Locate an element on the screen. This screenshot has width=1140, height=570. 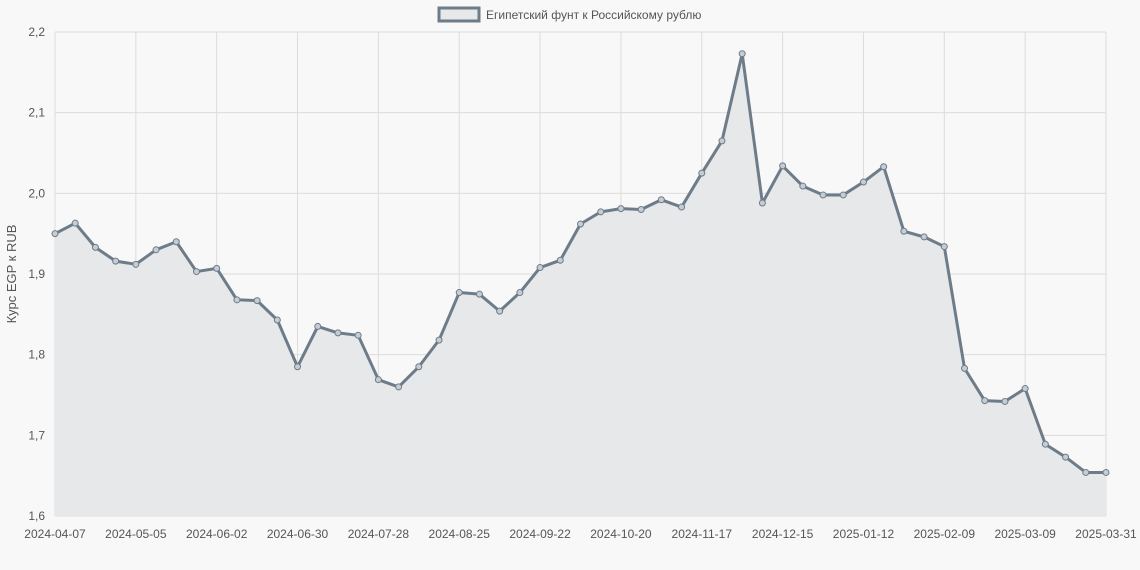
x-tick-label: 2024-09-22 is located at coordinates (540, 534).